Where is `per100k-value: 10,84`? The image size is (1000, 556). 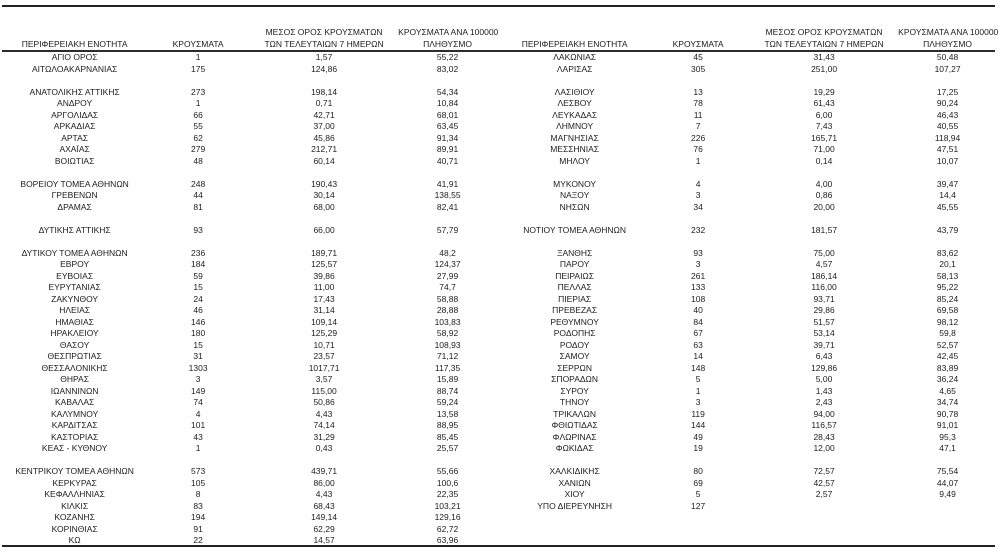 per100k-value: 10,84 is located at coordinates (447, 103).